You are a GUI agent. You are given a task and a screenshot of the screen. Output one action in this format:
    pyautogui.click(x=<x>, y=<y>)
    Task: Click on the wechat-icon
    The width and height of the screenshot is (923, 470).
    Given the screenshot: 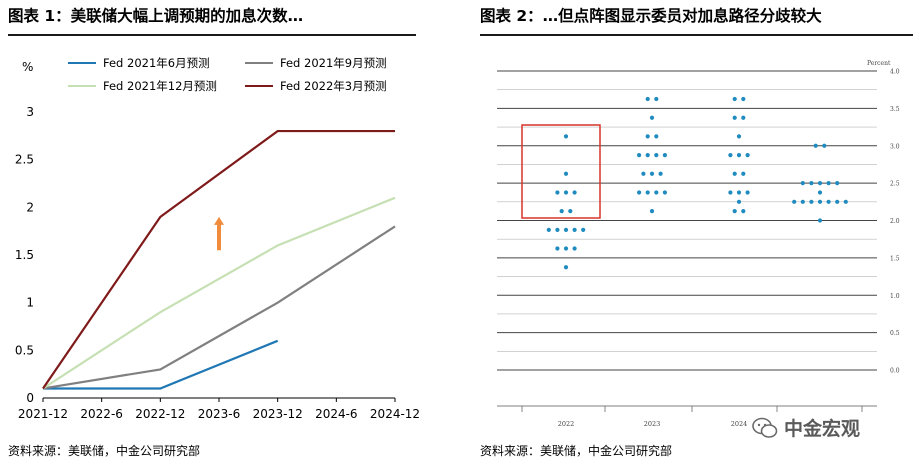 What is the action you would take?
    pyautogui.click(x=765, y=427)
    